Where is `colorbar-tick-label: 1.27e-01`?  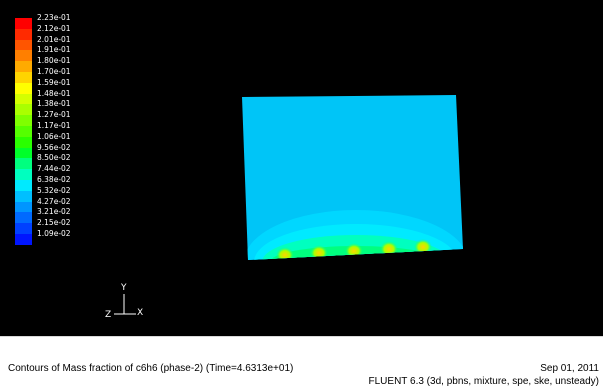 colorbar-tick-label: 1.27e-01 is located at coordinates (54, 115).